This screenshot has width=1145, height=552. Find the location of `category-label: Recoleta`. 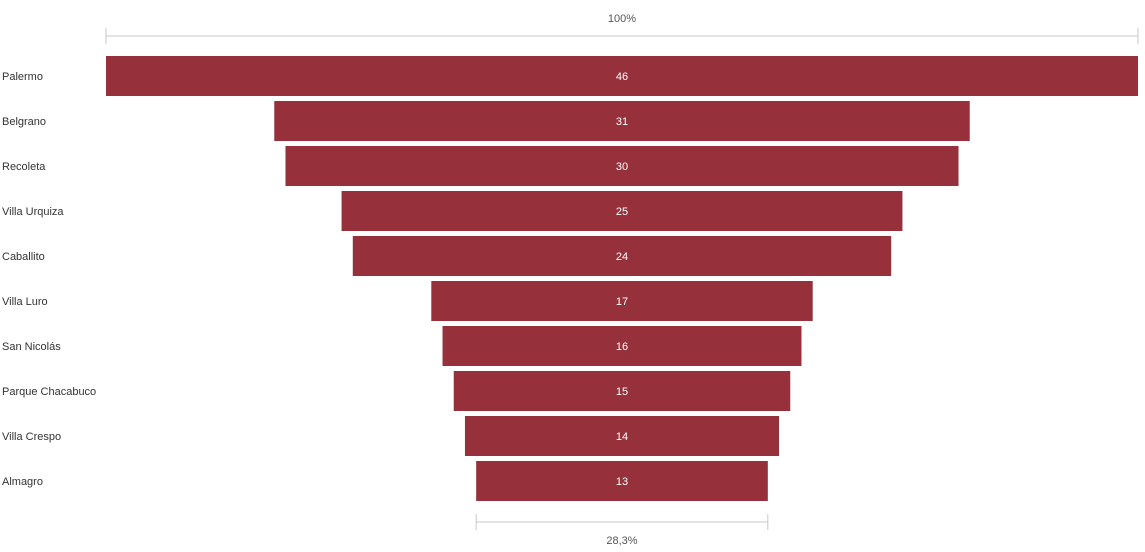

category-label: Recoleta is located at coordinates (24, 167).